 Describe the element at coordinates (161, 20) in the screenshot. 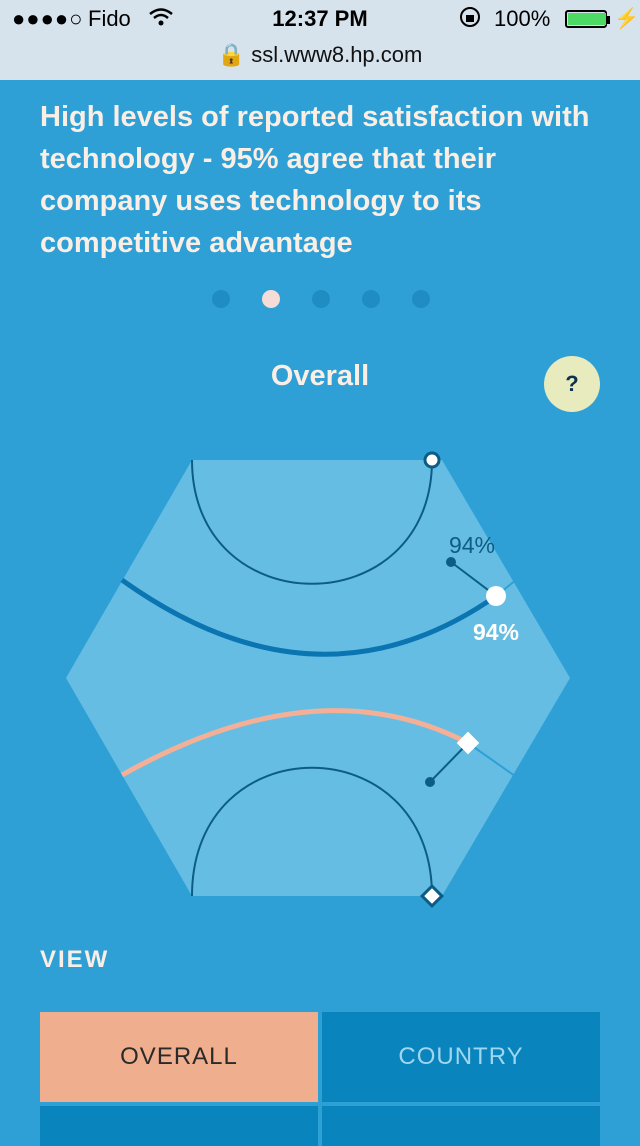

I see `wifi-icon` at that location.